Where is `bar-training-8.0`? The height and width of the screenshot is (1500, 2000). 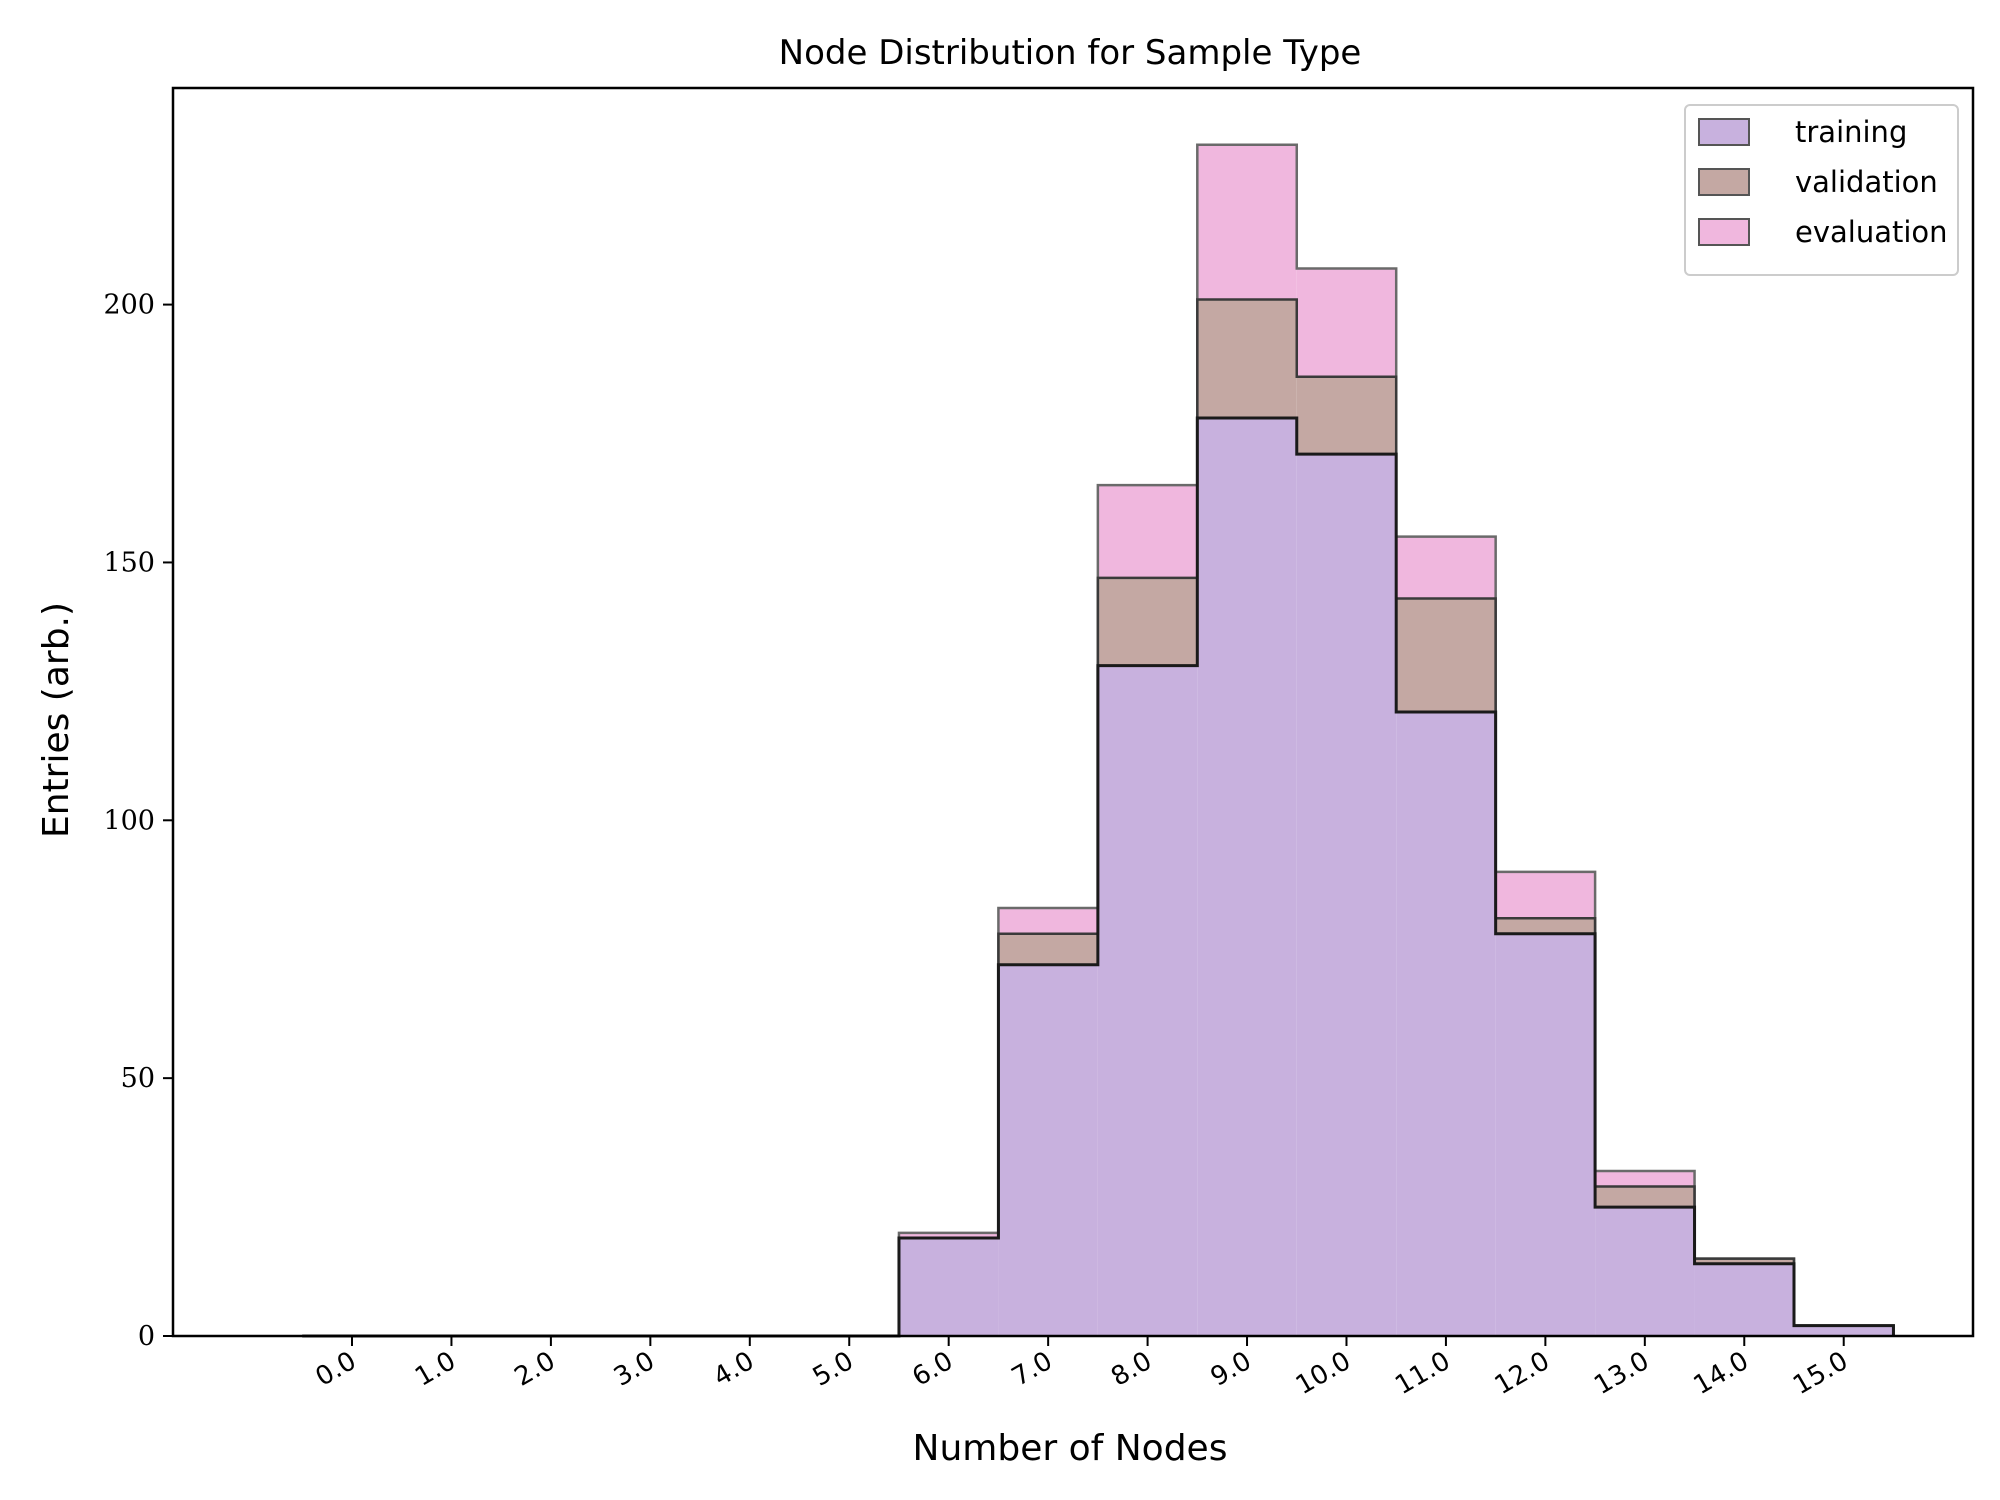
bar-training-8.0 is located at coordinates (1147, 1000).